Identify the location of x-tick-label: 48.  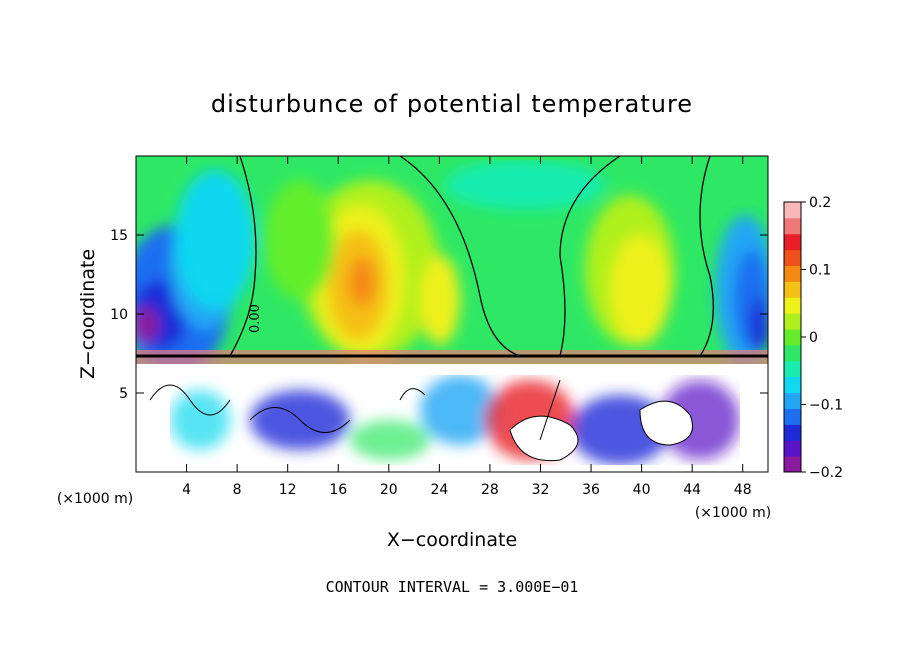
(743, 490).